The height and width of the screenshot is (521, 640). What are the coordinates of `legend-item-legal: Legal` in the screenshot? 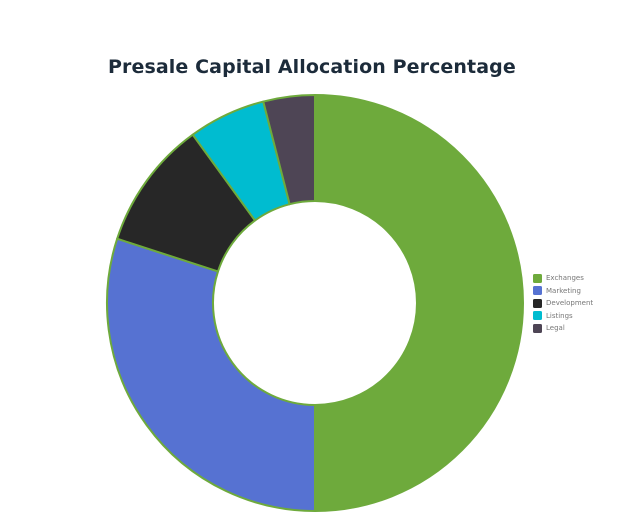 It's located at (563, 328).